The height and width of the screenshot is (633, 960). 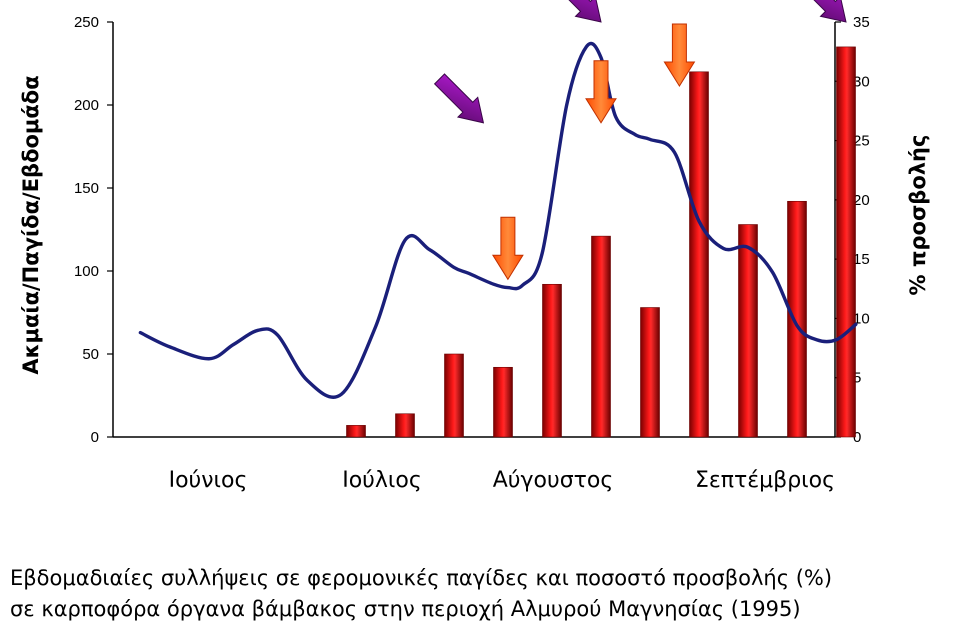 I want to click on y-tick-label-left: 150, so click(x=86, y=188).